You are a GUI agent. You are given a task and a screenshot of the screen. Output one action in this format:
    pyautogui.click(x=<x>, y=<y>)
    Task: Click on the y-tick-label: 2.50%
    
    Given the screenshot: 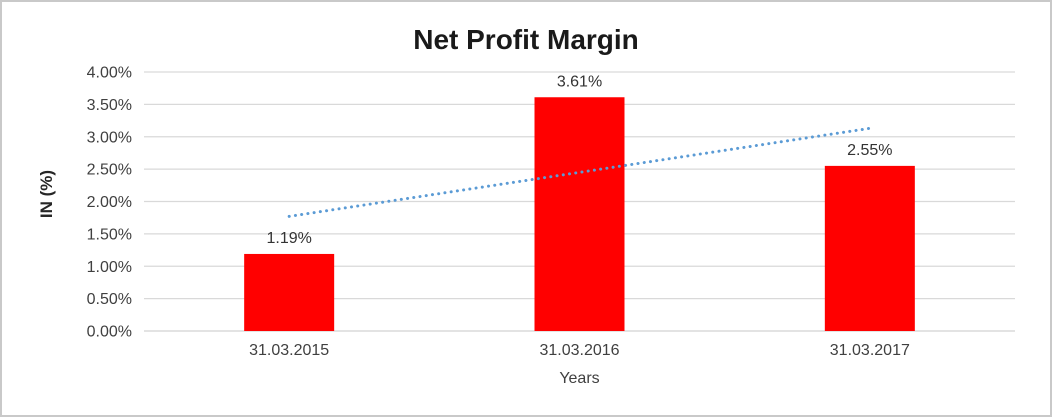 What is the action you would take?
    pyautogui.click(x=109, y=170)
    